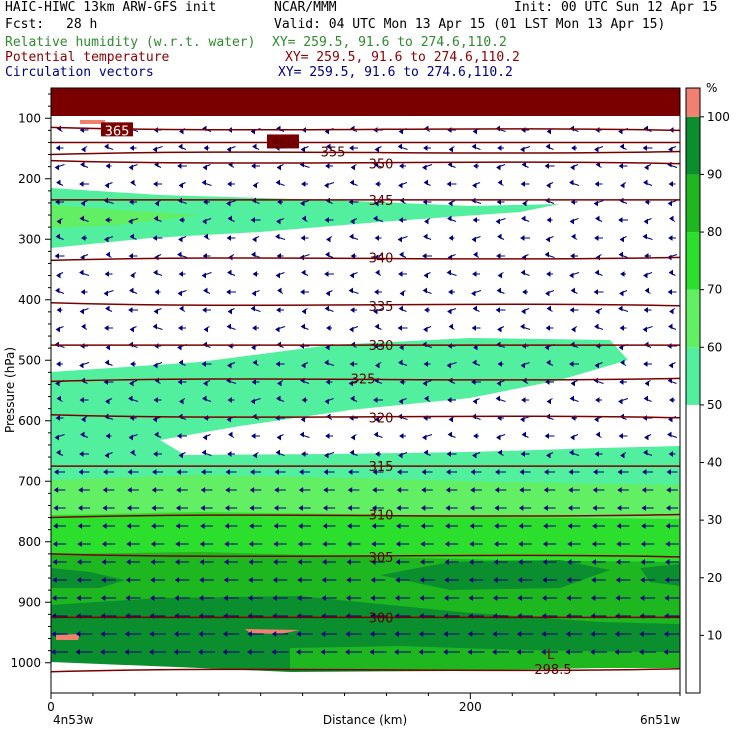 The width and height of the screenshot is (740, 740). Describe the element at coordinates (130, 42) in the screenshot. I see `field-rh-name: Relative humidity (w.r.t. water)` at that location.